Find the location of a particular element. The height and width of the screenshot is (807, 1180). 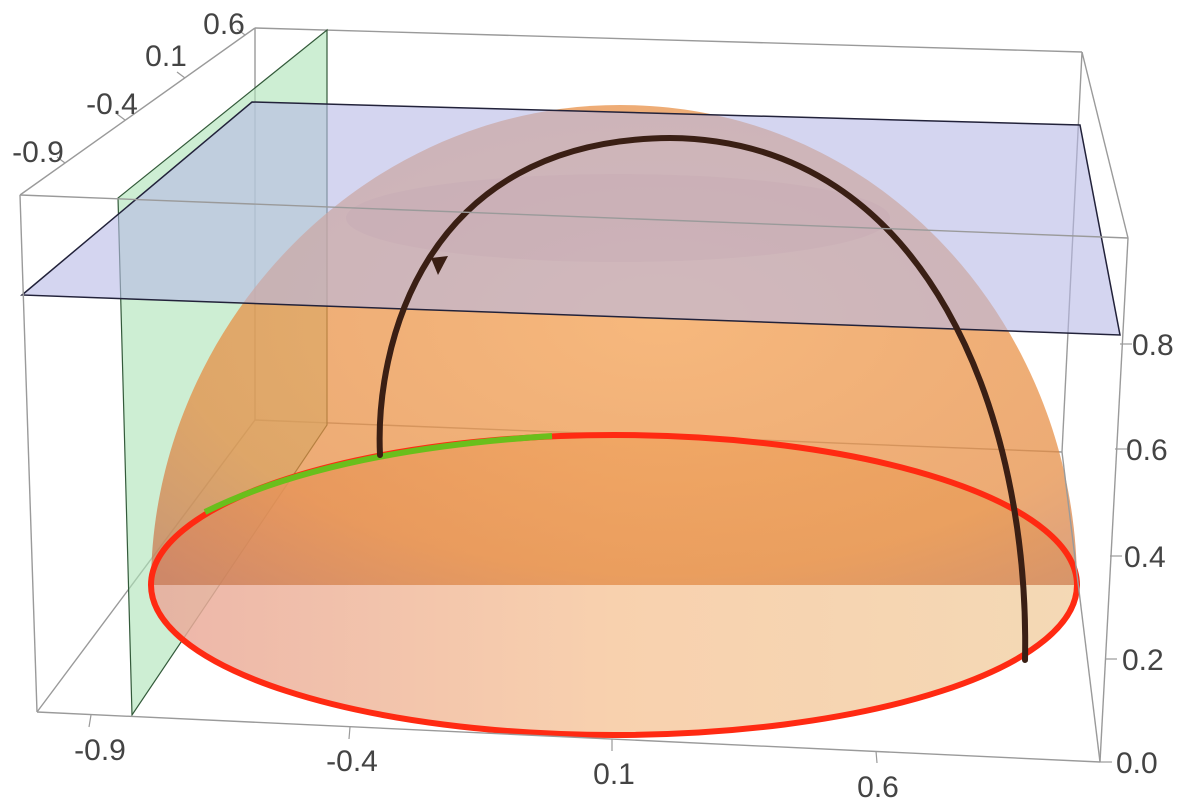

z-tick-label: 0.6 is located at coordinates (1147, 450).